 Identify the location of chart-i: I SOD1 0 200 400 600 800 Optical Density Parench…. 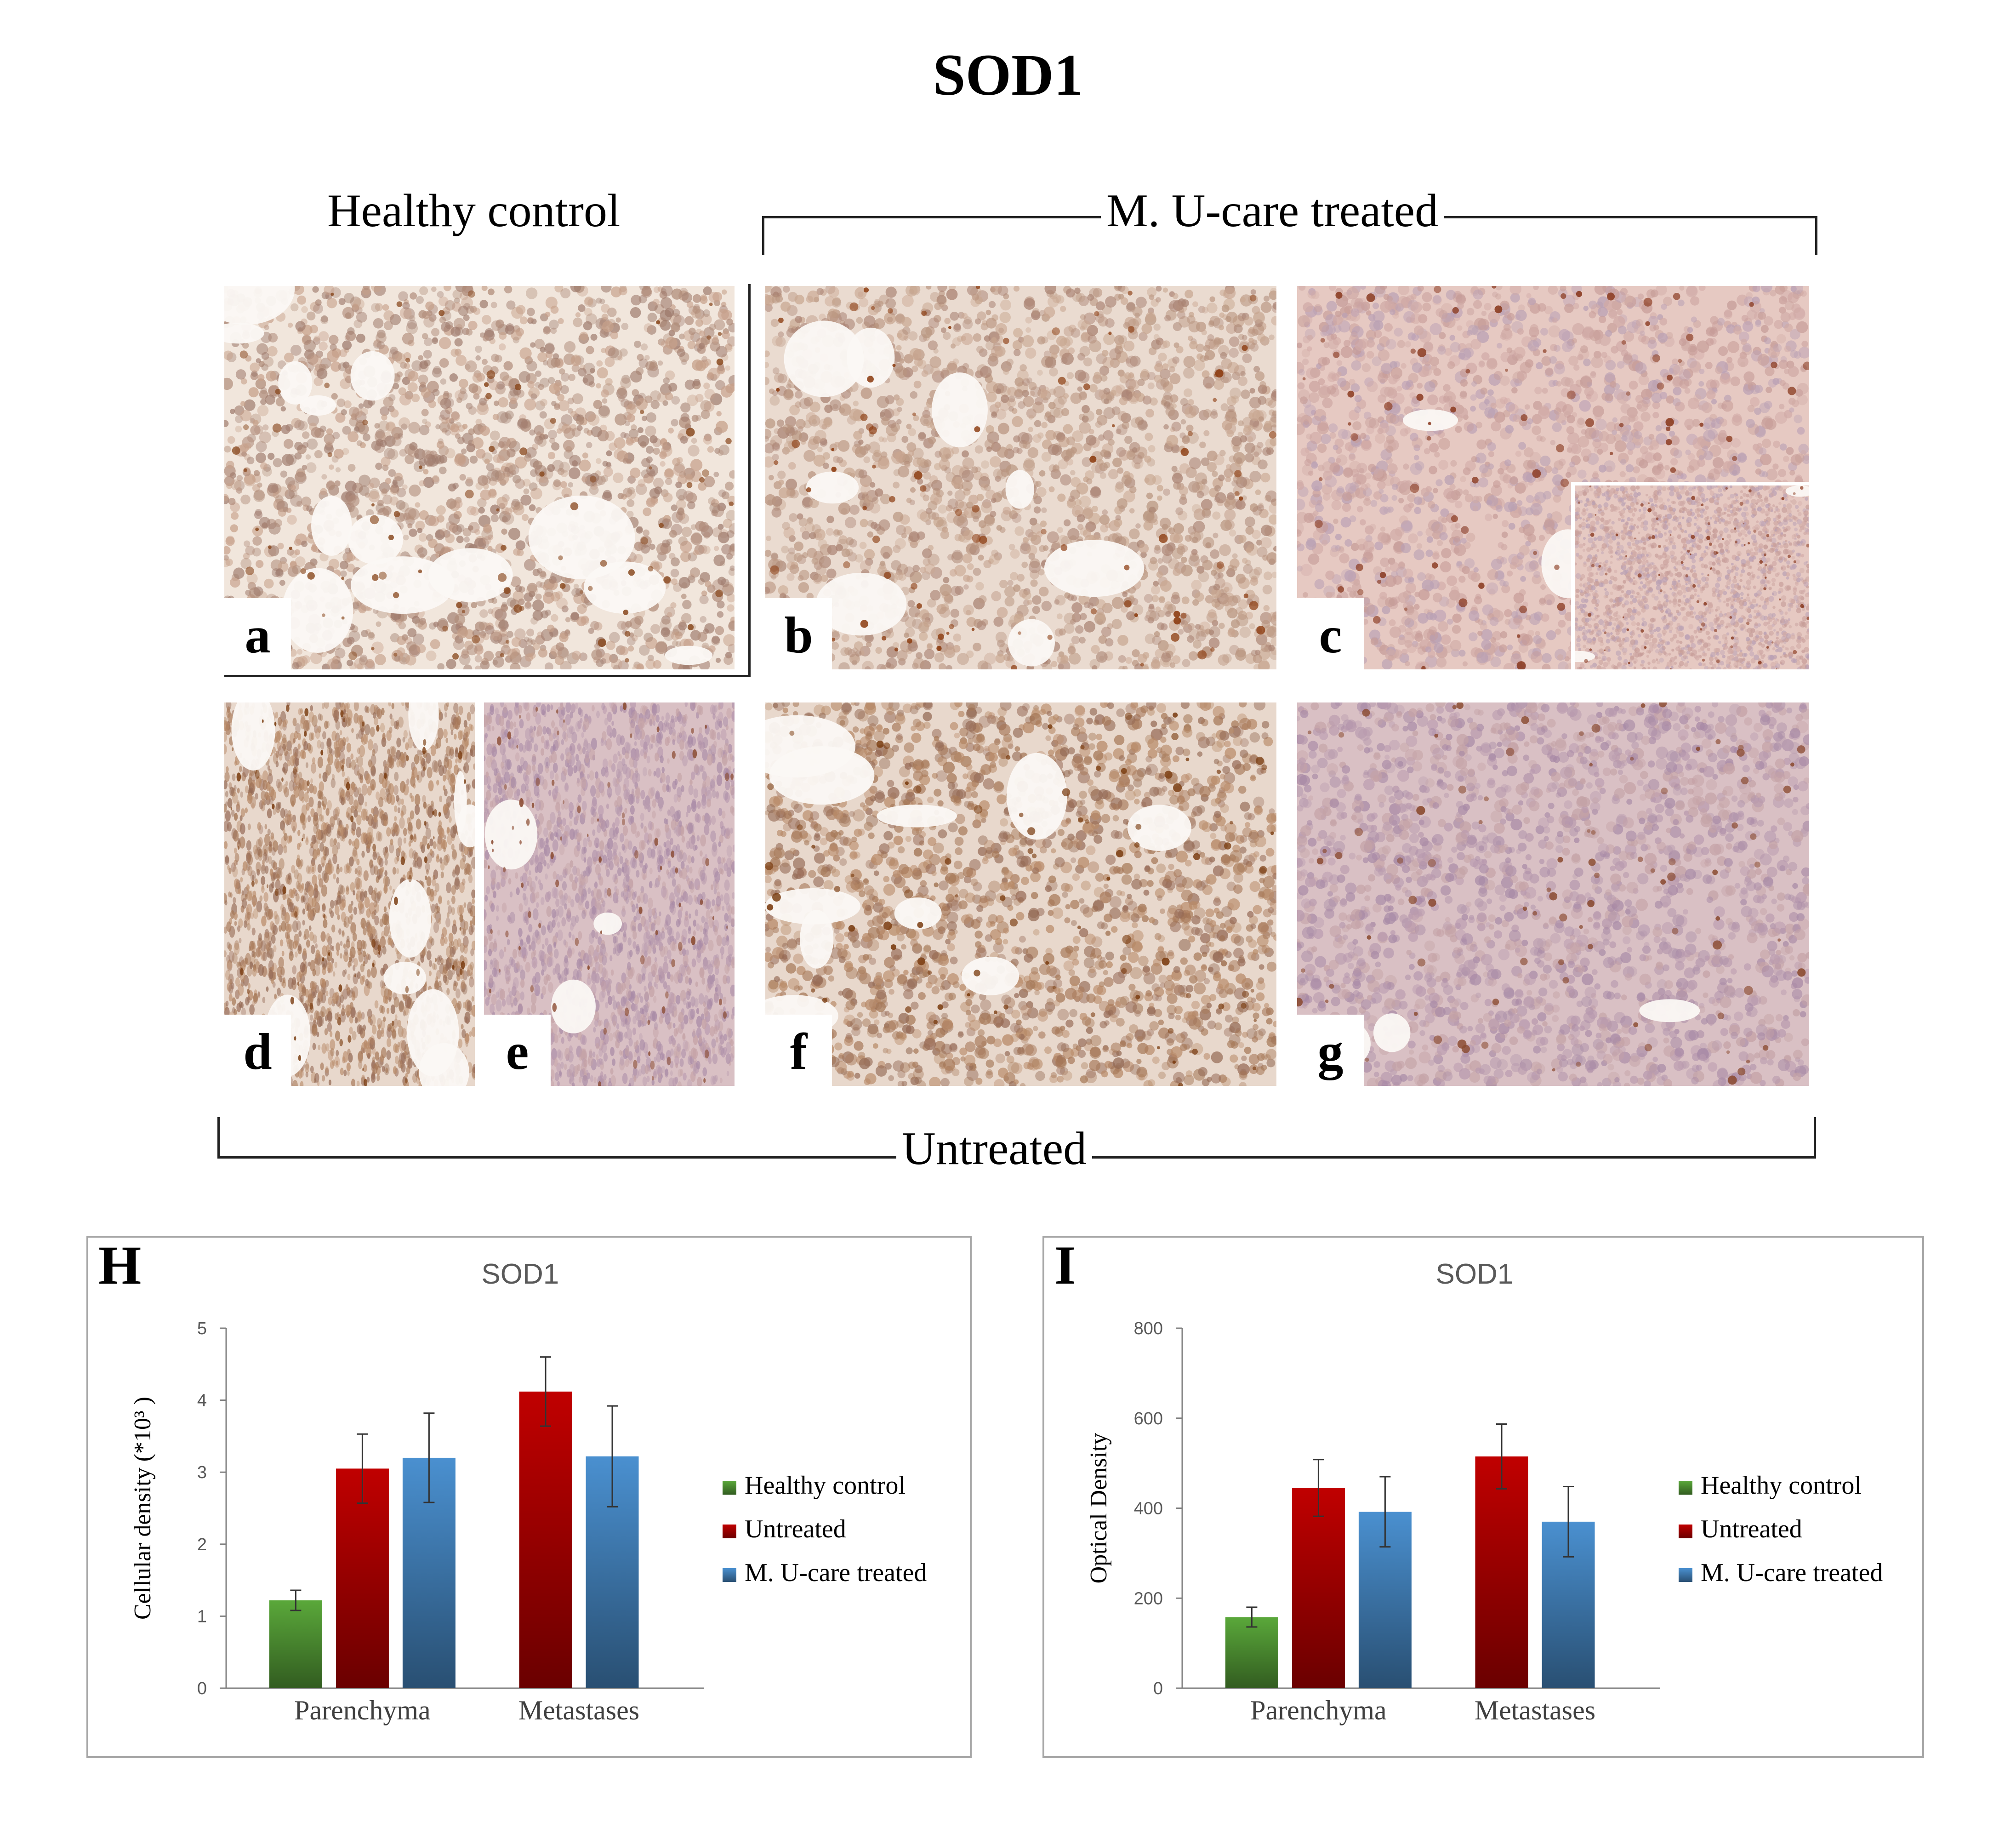
(1483, 1497).